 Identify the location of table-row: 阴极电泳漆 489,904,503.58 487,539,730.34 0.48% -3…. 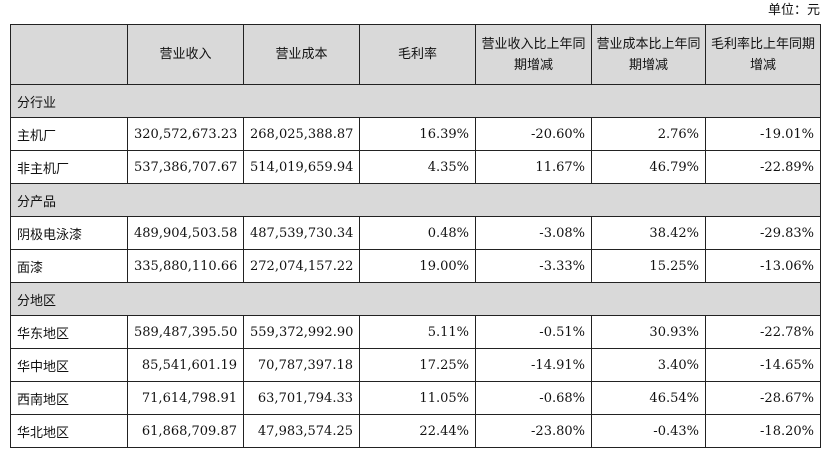
(415, 233).